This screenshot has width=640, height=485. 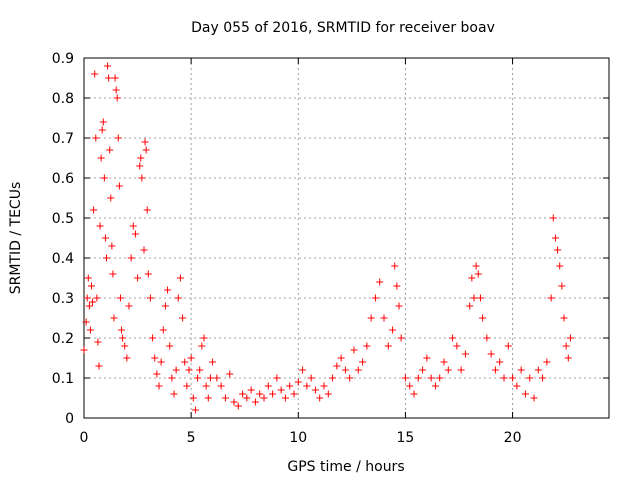 What do you see at coordinates (63, 219) in the screenshot?
I see `y-tick-label: 0.5` at bounding box center [63, 219].